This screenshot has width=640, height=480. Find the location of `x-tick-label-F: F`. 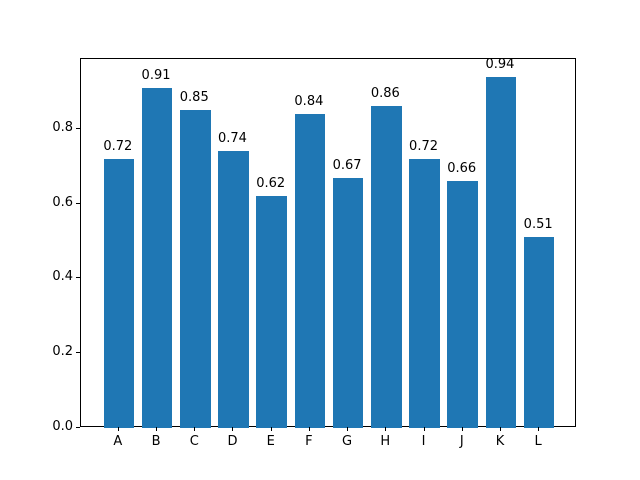

x-tick-label-F: F is located at coordinates (309, 441).